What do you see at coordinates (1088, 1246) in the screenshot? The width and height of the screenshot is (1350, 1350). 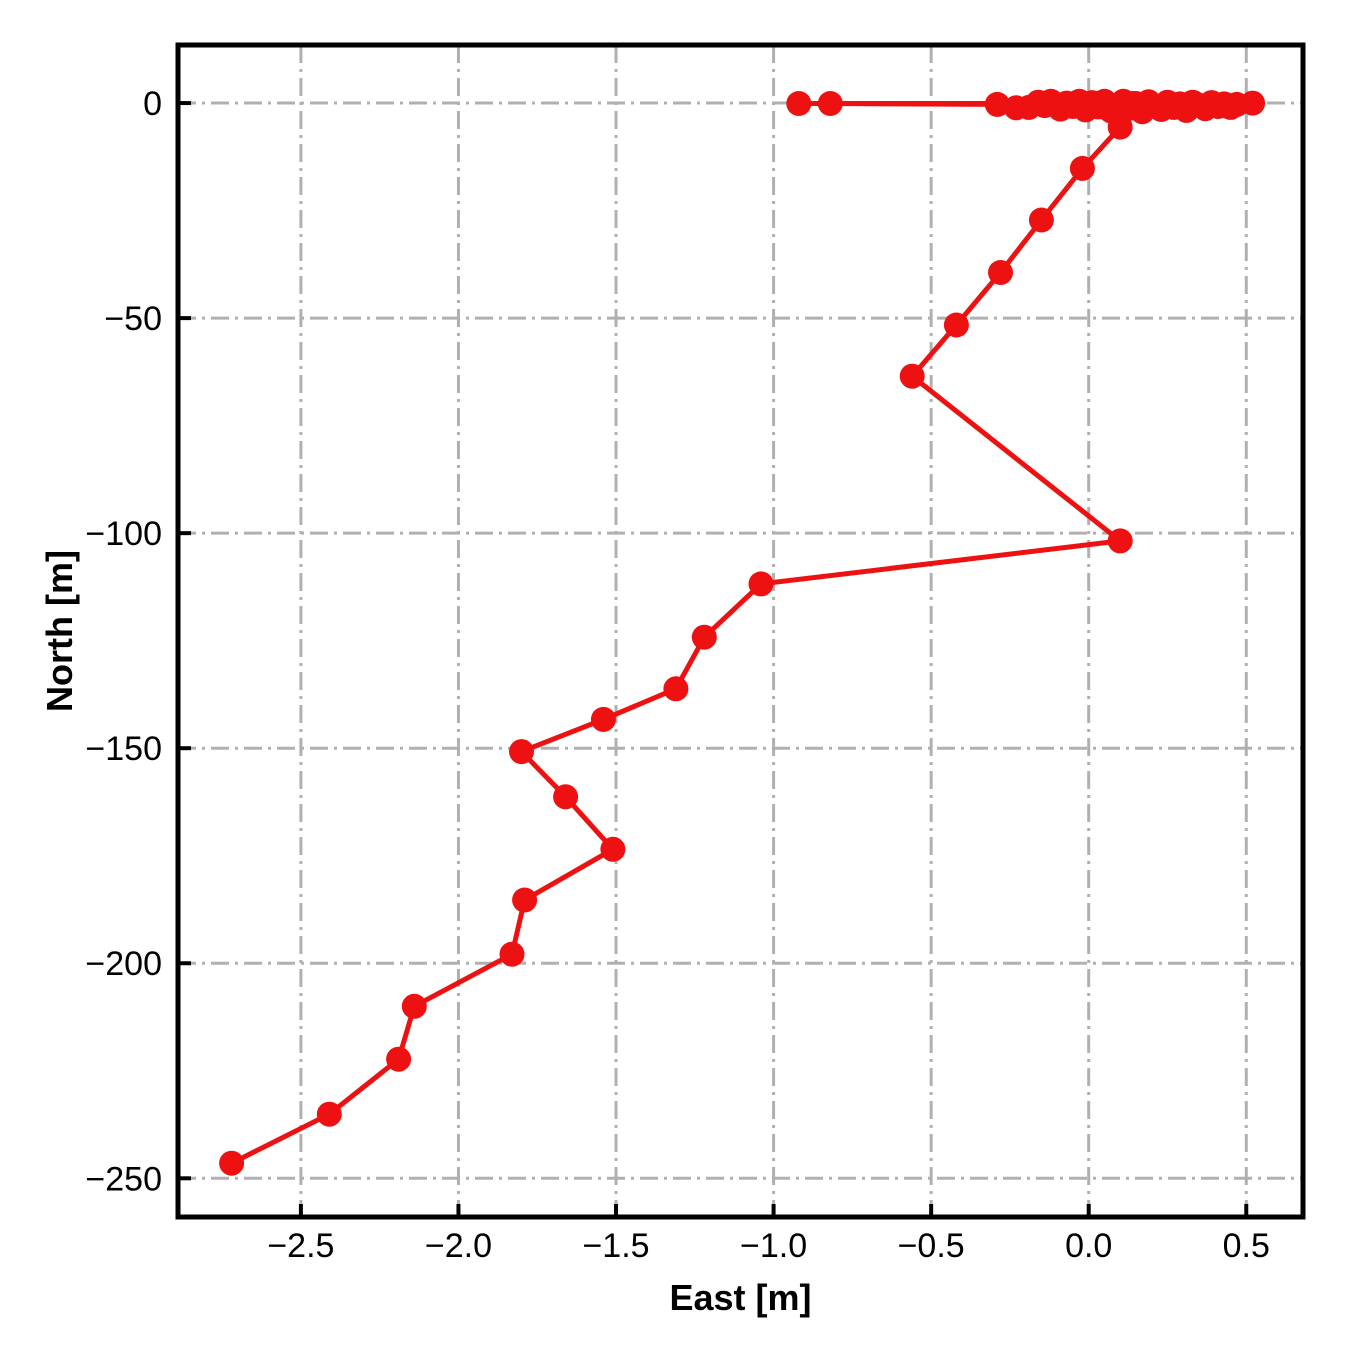 I see `x-tick-label: 0.0` at bounding box center [1088, 1246].